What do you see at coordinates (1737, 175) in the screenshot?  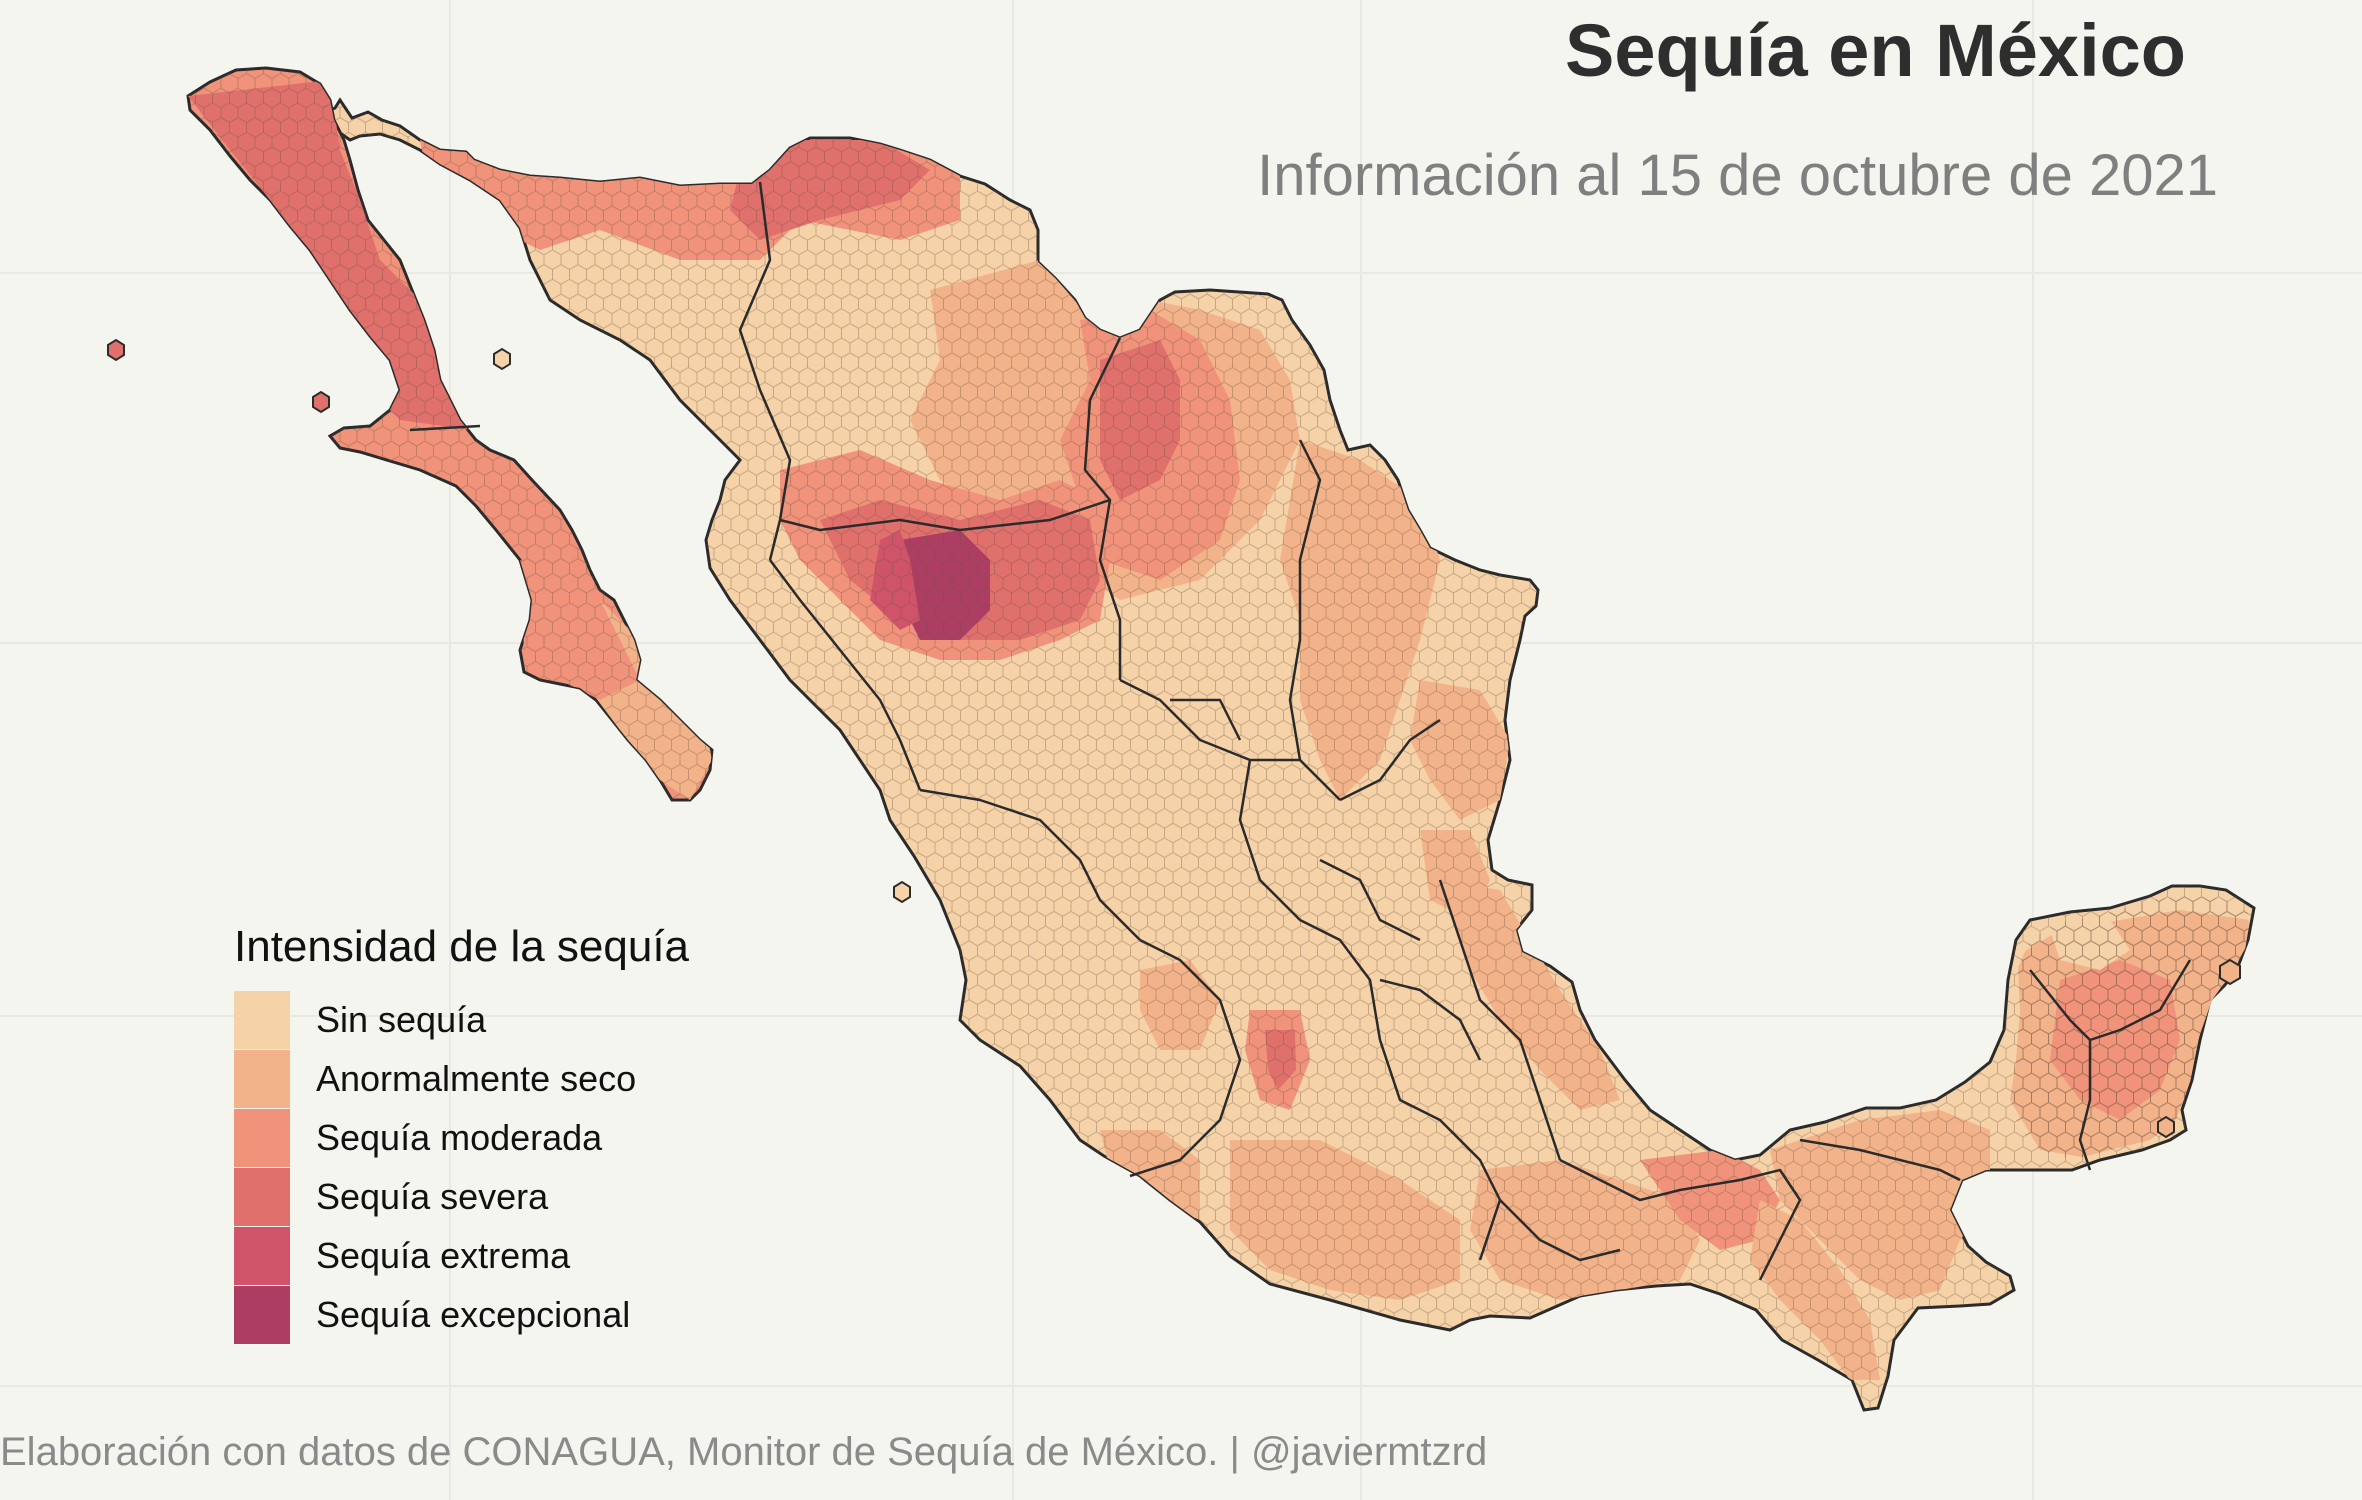 I see `map-subtitle: Información al 15 de octubre de 2021` at bounding box center [1737, 175].